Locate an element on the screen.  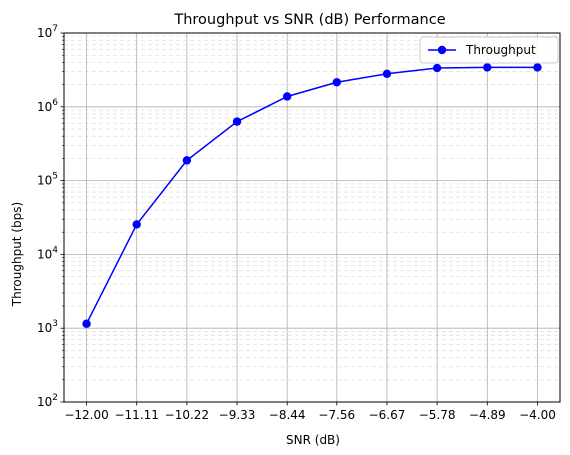
x-tick-label: −11.11 is located at coordinates (136, 415).